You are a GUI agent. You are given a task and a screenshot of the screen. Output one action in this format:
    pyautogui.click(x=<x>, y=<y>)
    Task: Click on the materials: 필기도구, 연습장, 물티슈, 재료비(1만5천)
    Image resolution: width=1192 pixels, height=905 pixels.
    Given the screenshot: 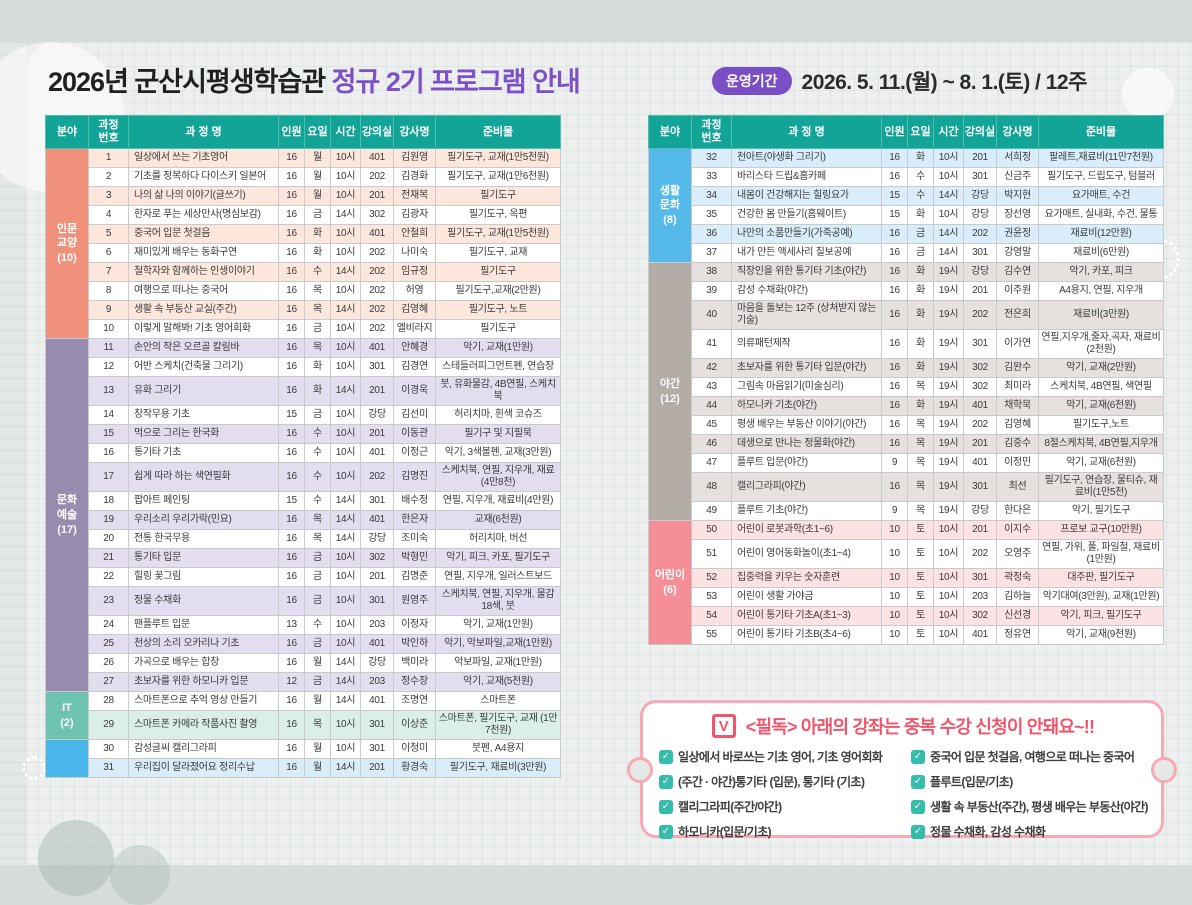 What is the action you would take?
    pyautogui.click(x=1101, y=487)
    